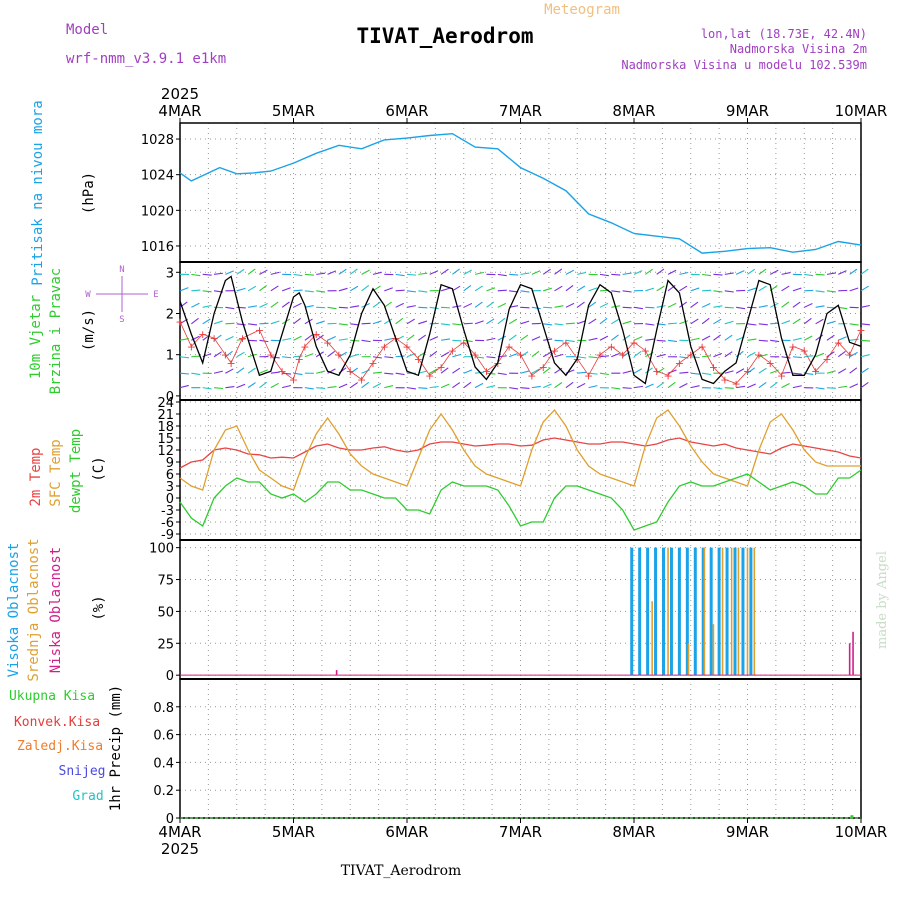 The height and width of the screenshot is (900, 900). Describe the element at coordinates (60, 746) in the screenshot. I see `precip-legend-item: Zaledj.Kisa` at that location.